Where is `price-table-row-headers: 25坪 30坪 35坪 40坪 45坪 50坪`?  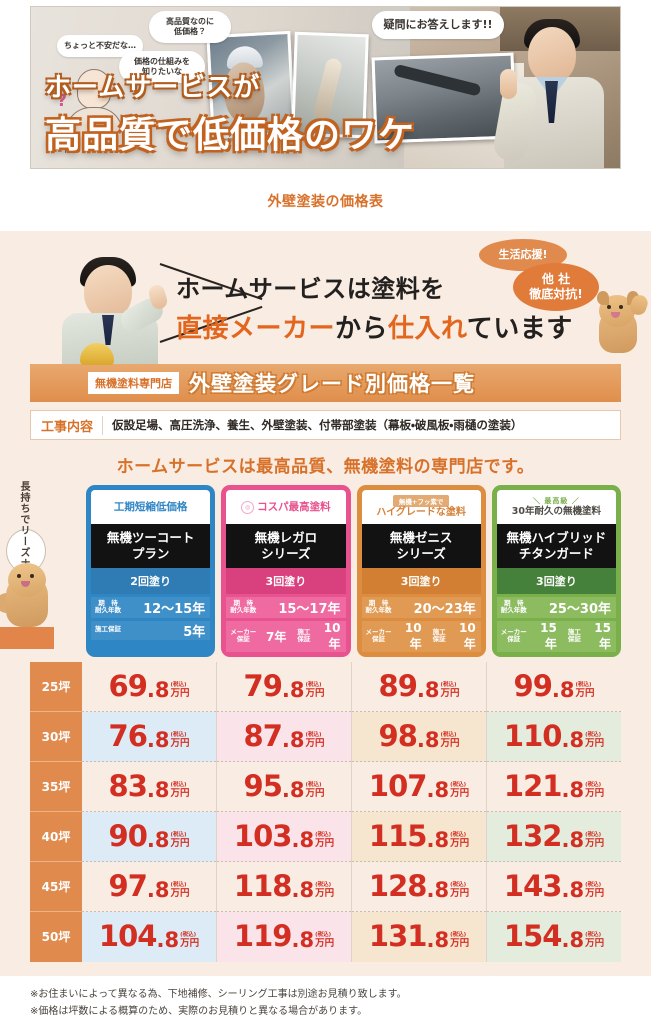
price-table-row-headers: 25坪 30坪 35坪 40坪 45坪 50坪 is located at coordinates (56, 811).